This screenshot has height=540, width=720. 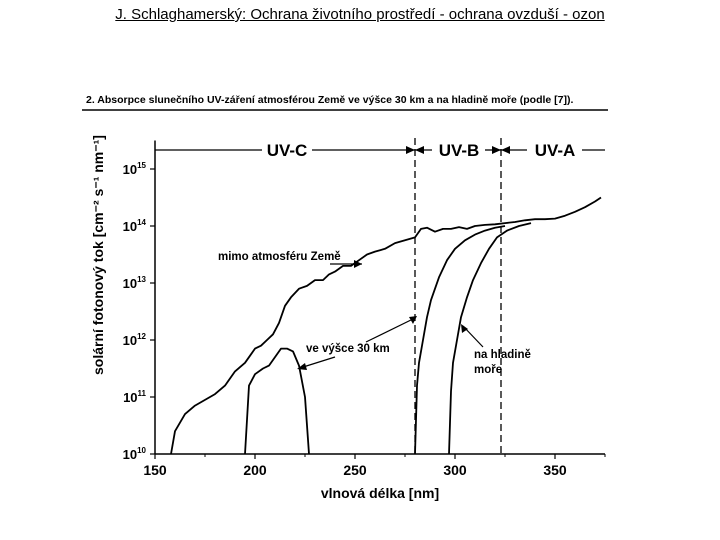 What do you see at coordinates (279, 257) in the screenshot?
I see `annotation-text: mimo atmosféru Země` at bounding box center [279, 257].